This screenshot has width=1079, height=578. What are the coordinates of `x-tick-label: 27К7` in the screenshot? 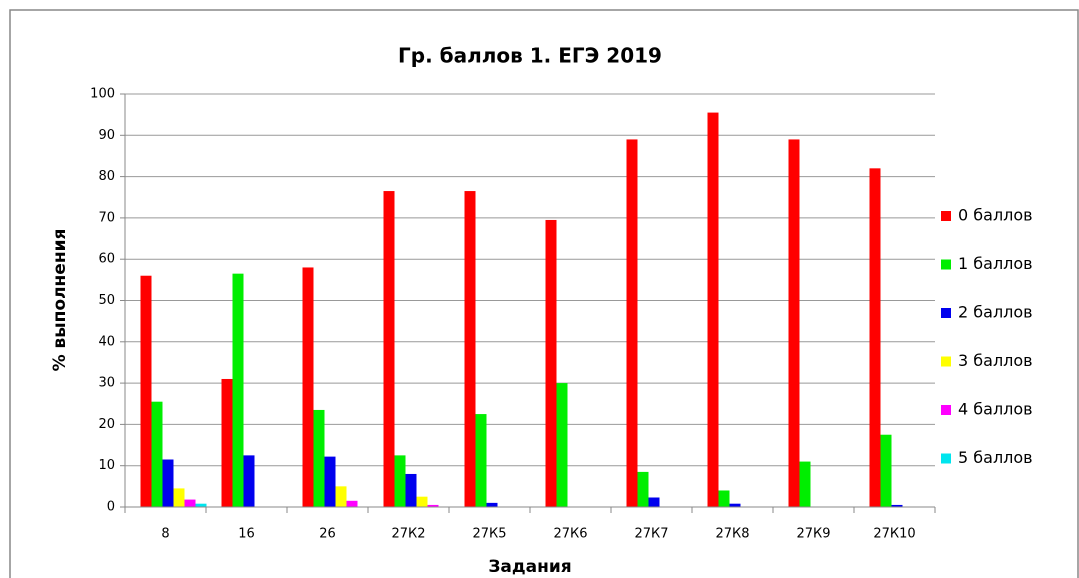 It's located at (651, 534).